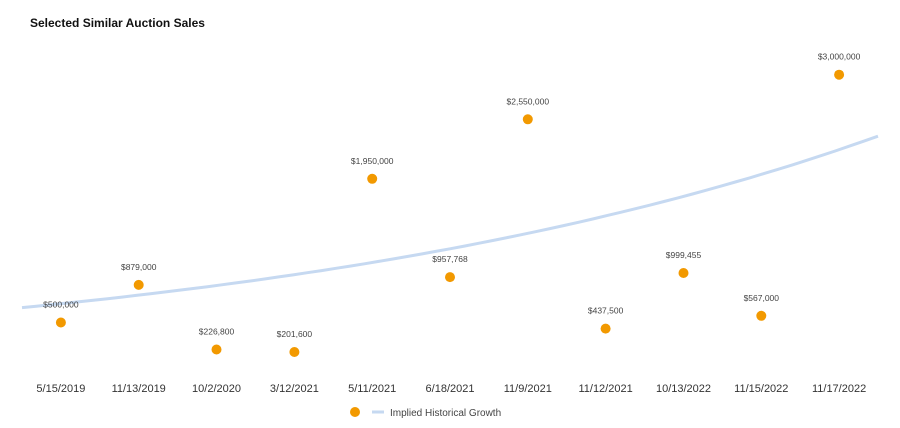  I want to click on legend: Implied Historical Growth, so click(425, 413).